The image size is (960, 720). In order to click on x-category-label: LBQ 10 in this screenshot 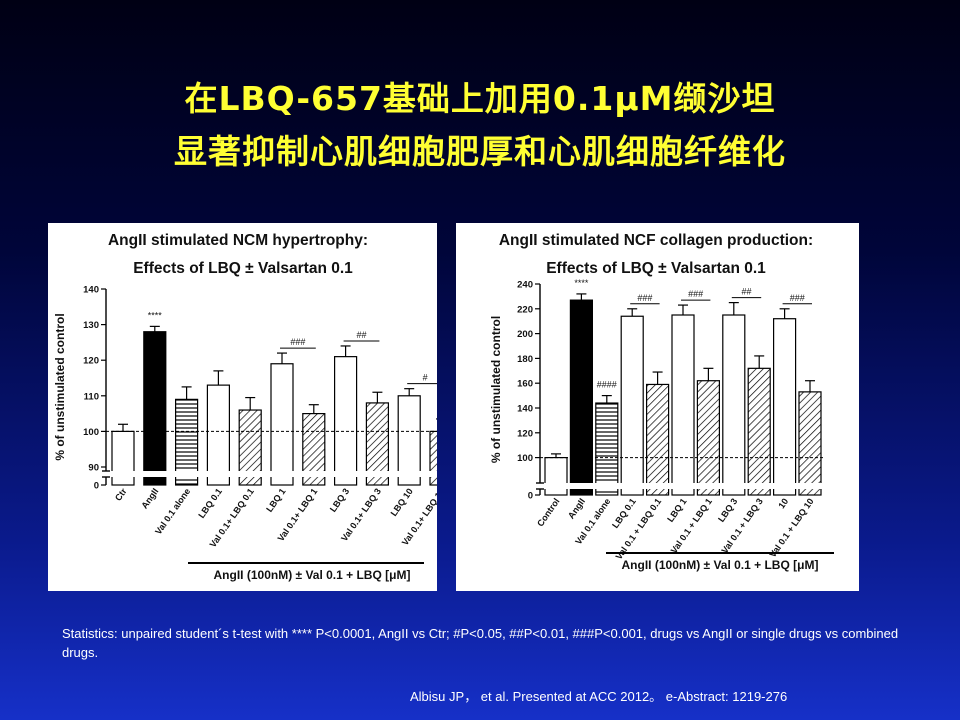, I will do `click(402, 502)`.